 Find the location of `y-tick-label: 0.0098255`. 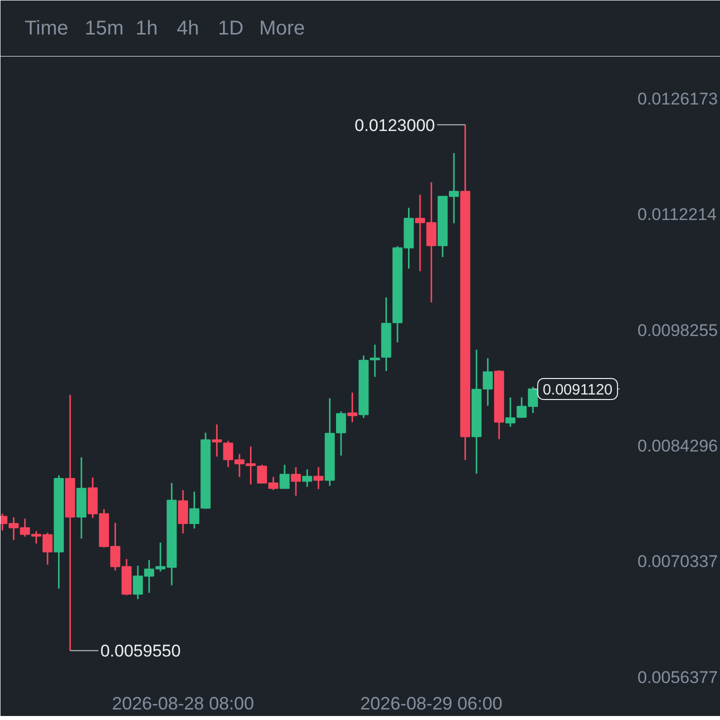

y-tick-label: 0.0098255 is located at coordinates (678, 330).